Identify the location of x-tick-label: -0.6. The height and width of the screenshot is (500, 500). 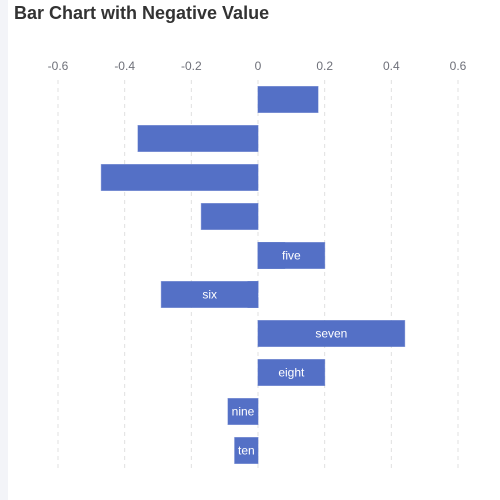
(58, 66).